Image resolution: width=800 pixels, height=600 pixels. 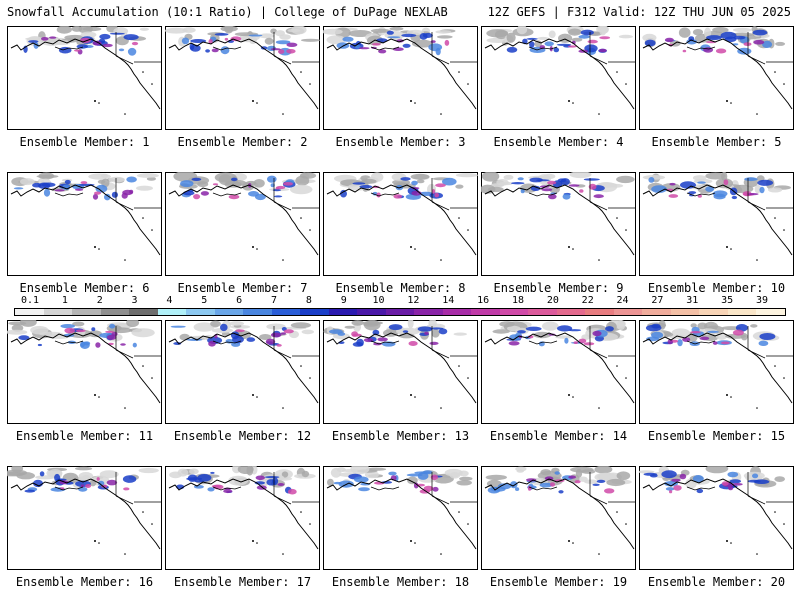 What do you see at coordinates (239, 300) in the screenshot?
I see `colorbar-label: 6` at bounding box center [239, 300].